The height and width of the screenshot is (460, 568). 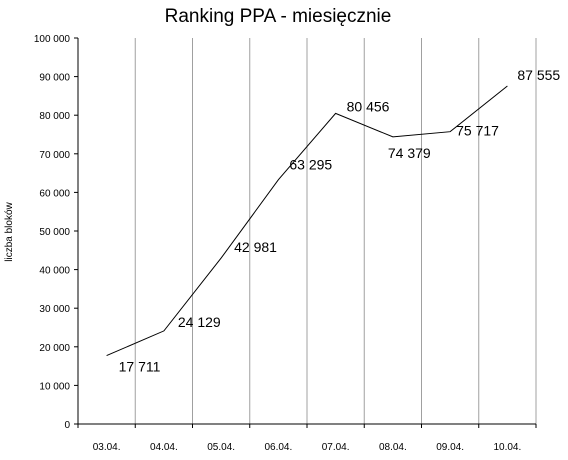 What do you see at coordinates (9, 231) in the screenshot?
I see `y-axis-label: liczba bloków` at bounding box center [9, 231].